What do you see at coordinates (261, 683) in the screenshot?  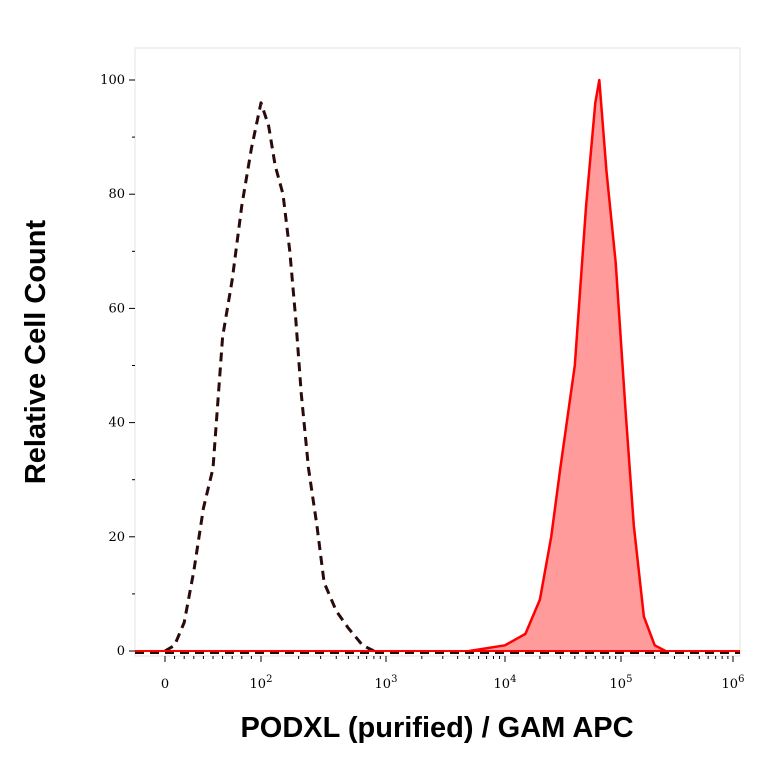 I see `x-tick-label: 10²` at bounding box center [261, 683].